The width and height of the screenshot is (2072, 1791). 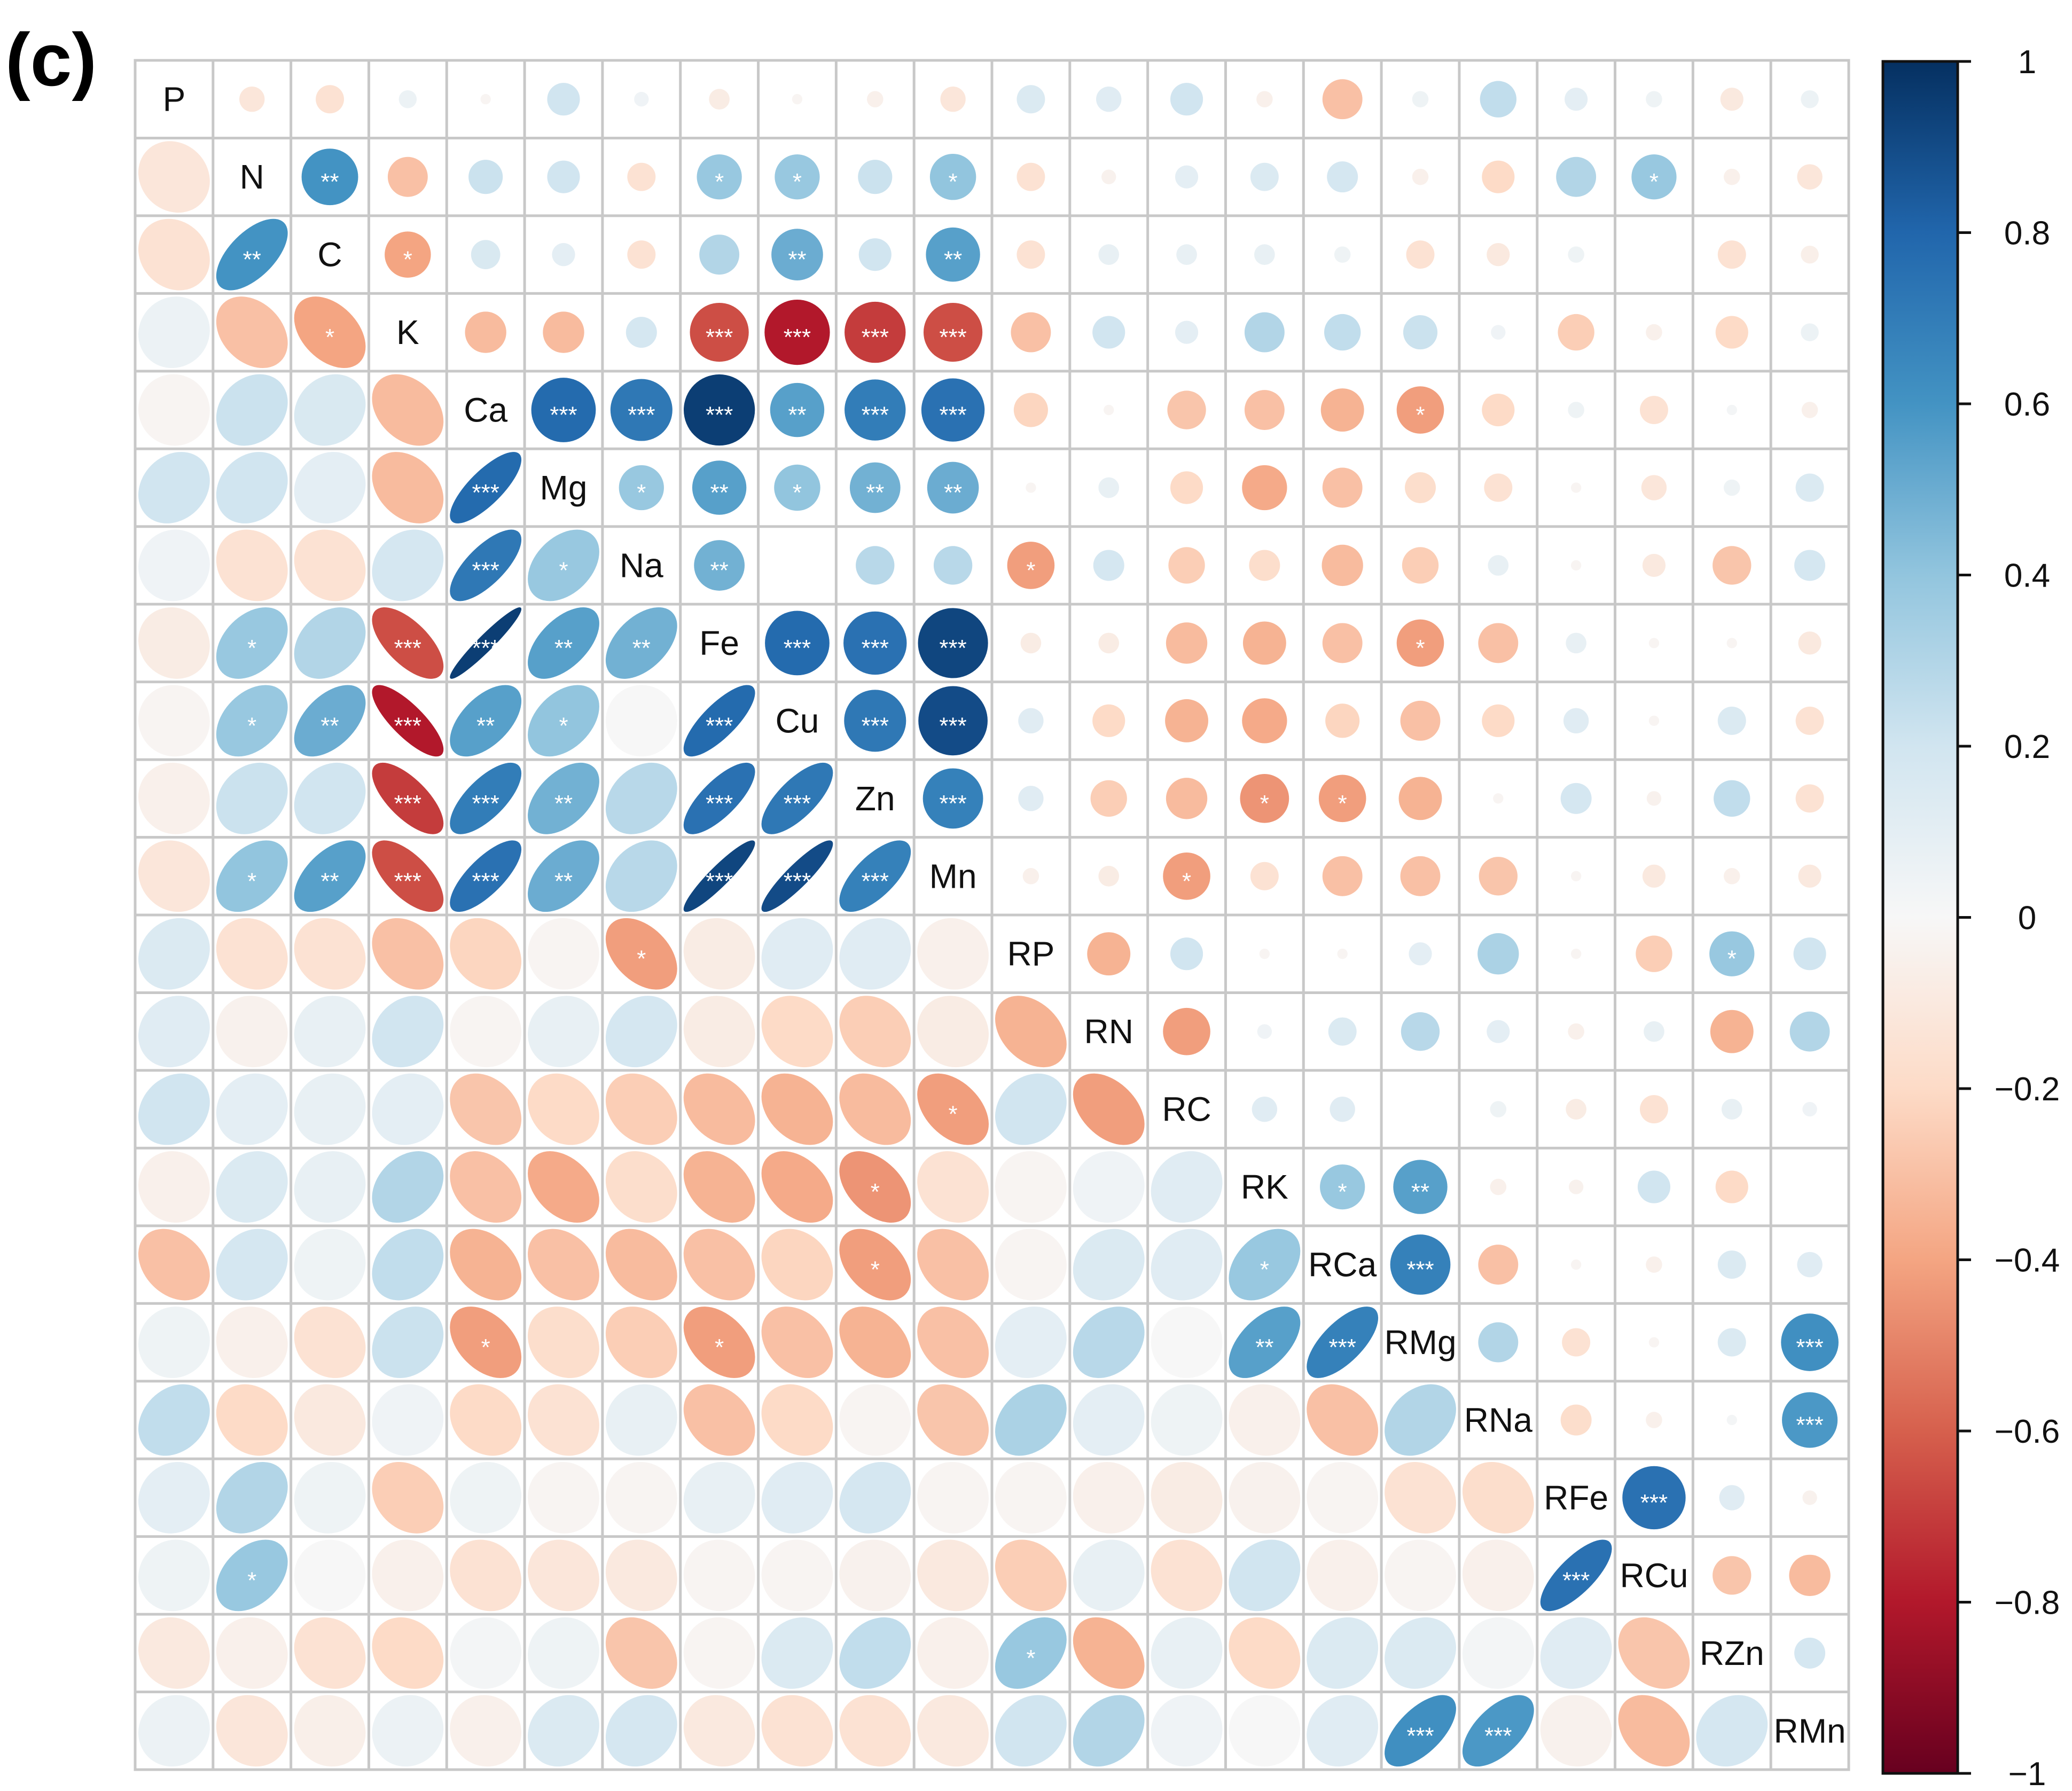 What do you see at coordinates (485, 493) in the screenshot?
I see `sig-ellipse-mg-ca: ***` at bounding box center [485, 493].